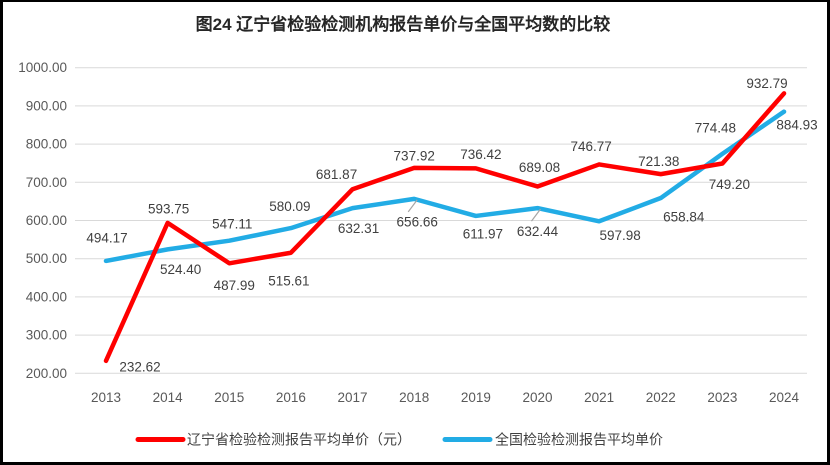  What do you see at coordinates (139, 367) in the screenshot?
I see `data-label: 232.62` at bounding box center [139, 367].